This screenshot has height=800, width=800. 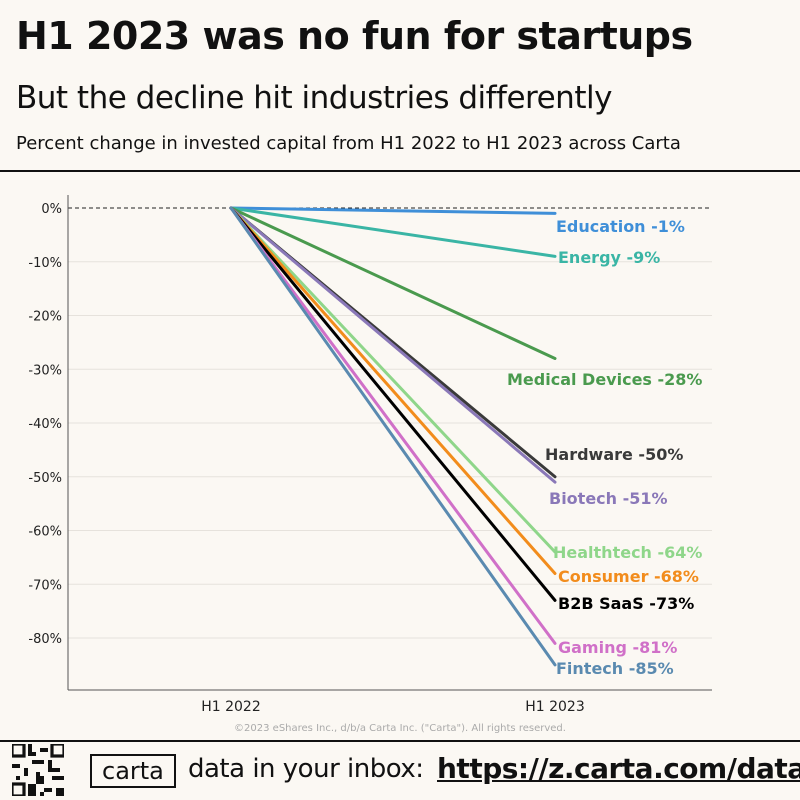 I want to click on cta-text: data in your inbox:, so click(x=306, y=769).